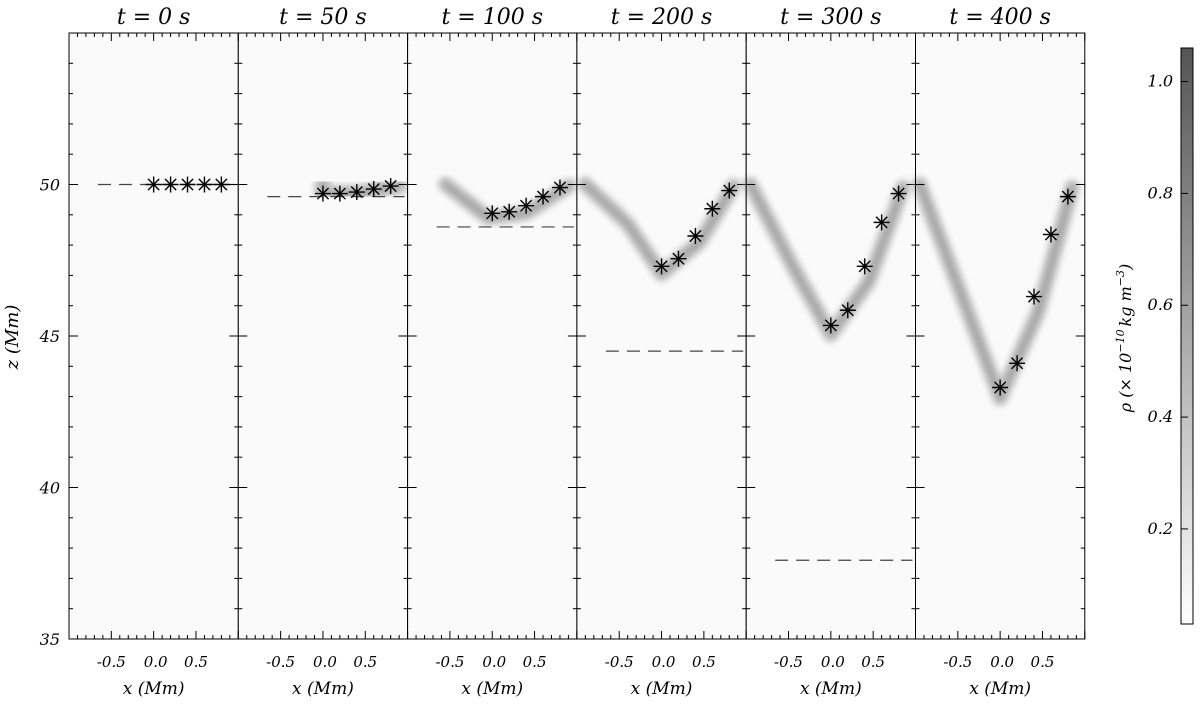 This screenshot has width=1200, height=704. I want to click on colorbar-tick-label: 0.6, so click(1160, 304).